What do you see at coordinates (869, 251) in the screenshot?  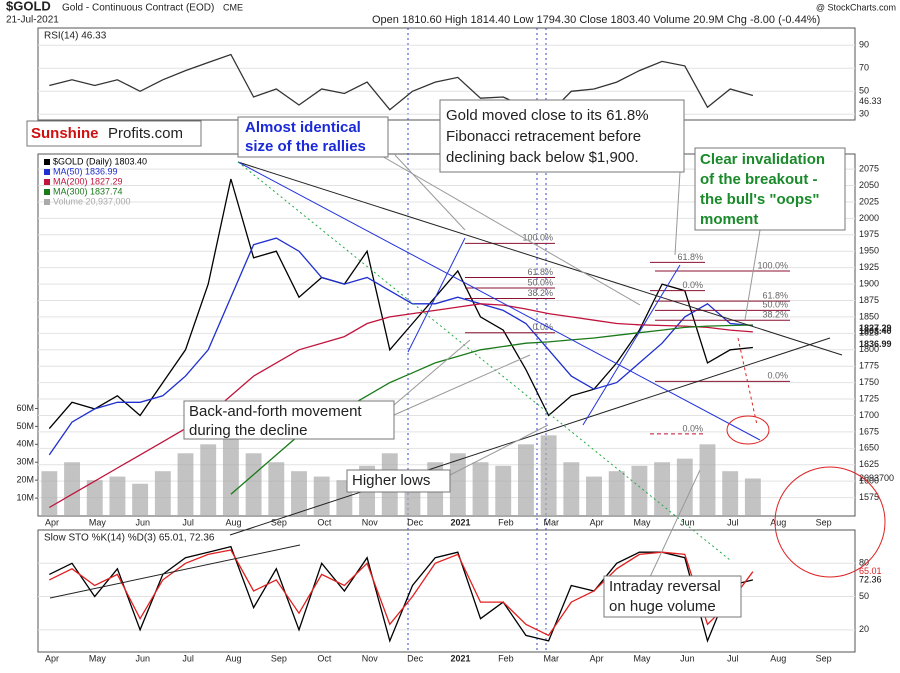 I see `y-tick-label: 1950` at bounding box center [869, 251].